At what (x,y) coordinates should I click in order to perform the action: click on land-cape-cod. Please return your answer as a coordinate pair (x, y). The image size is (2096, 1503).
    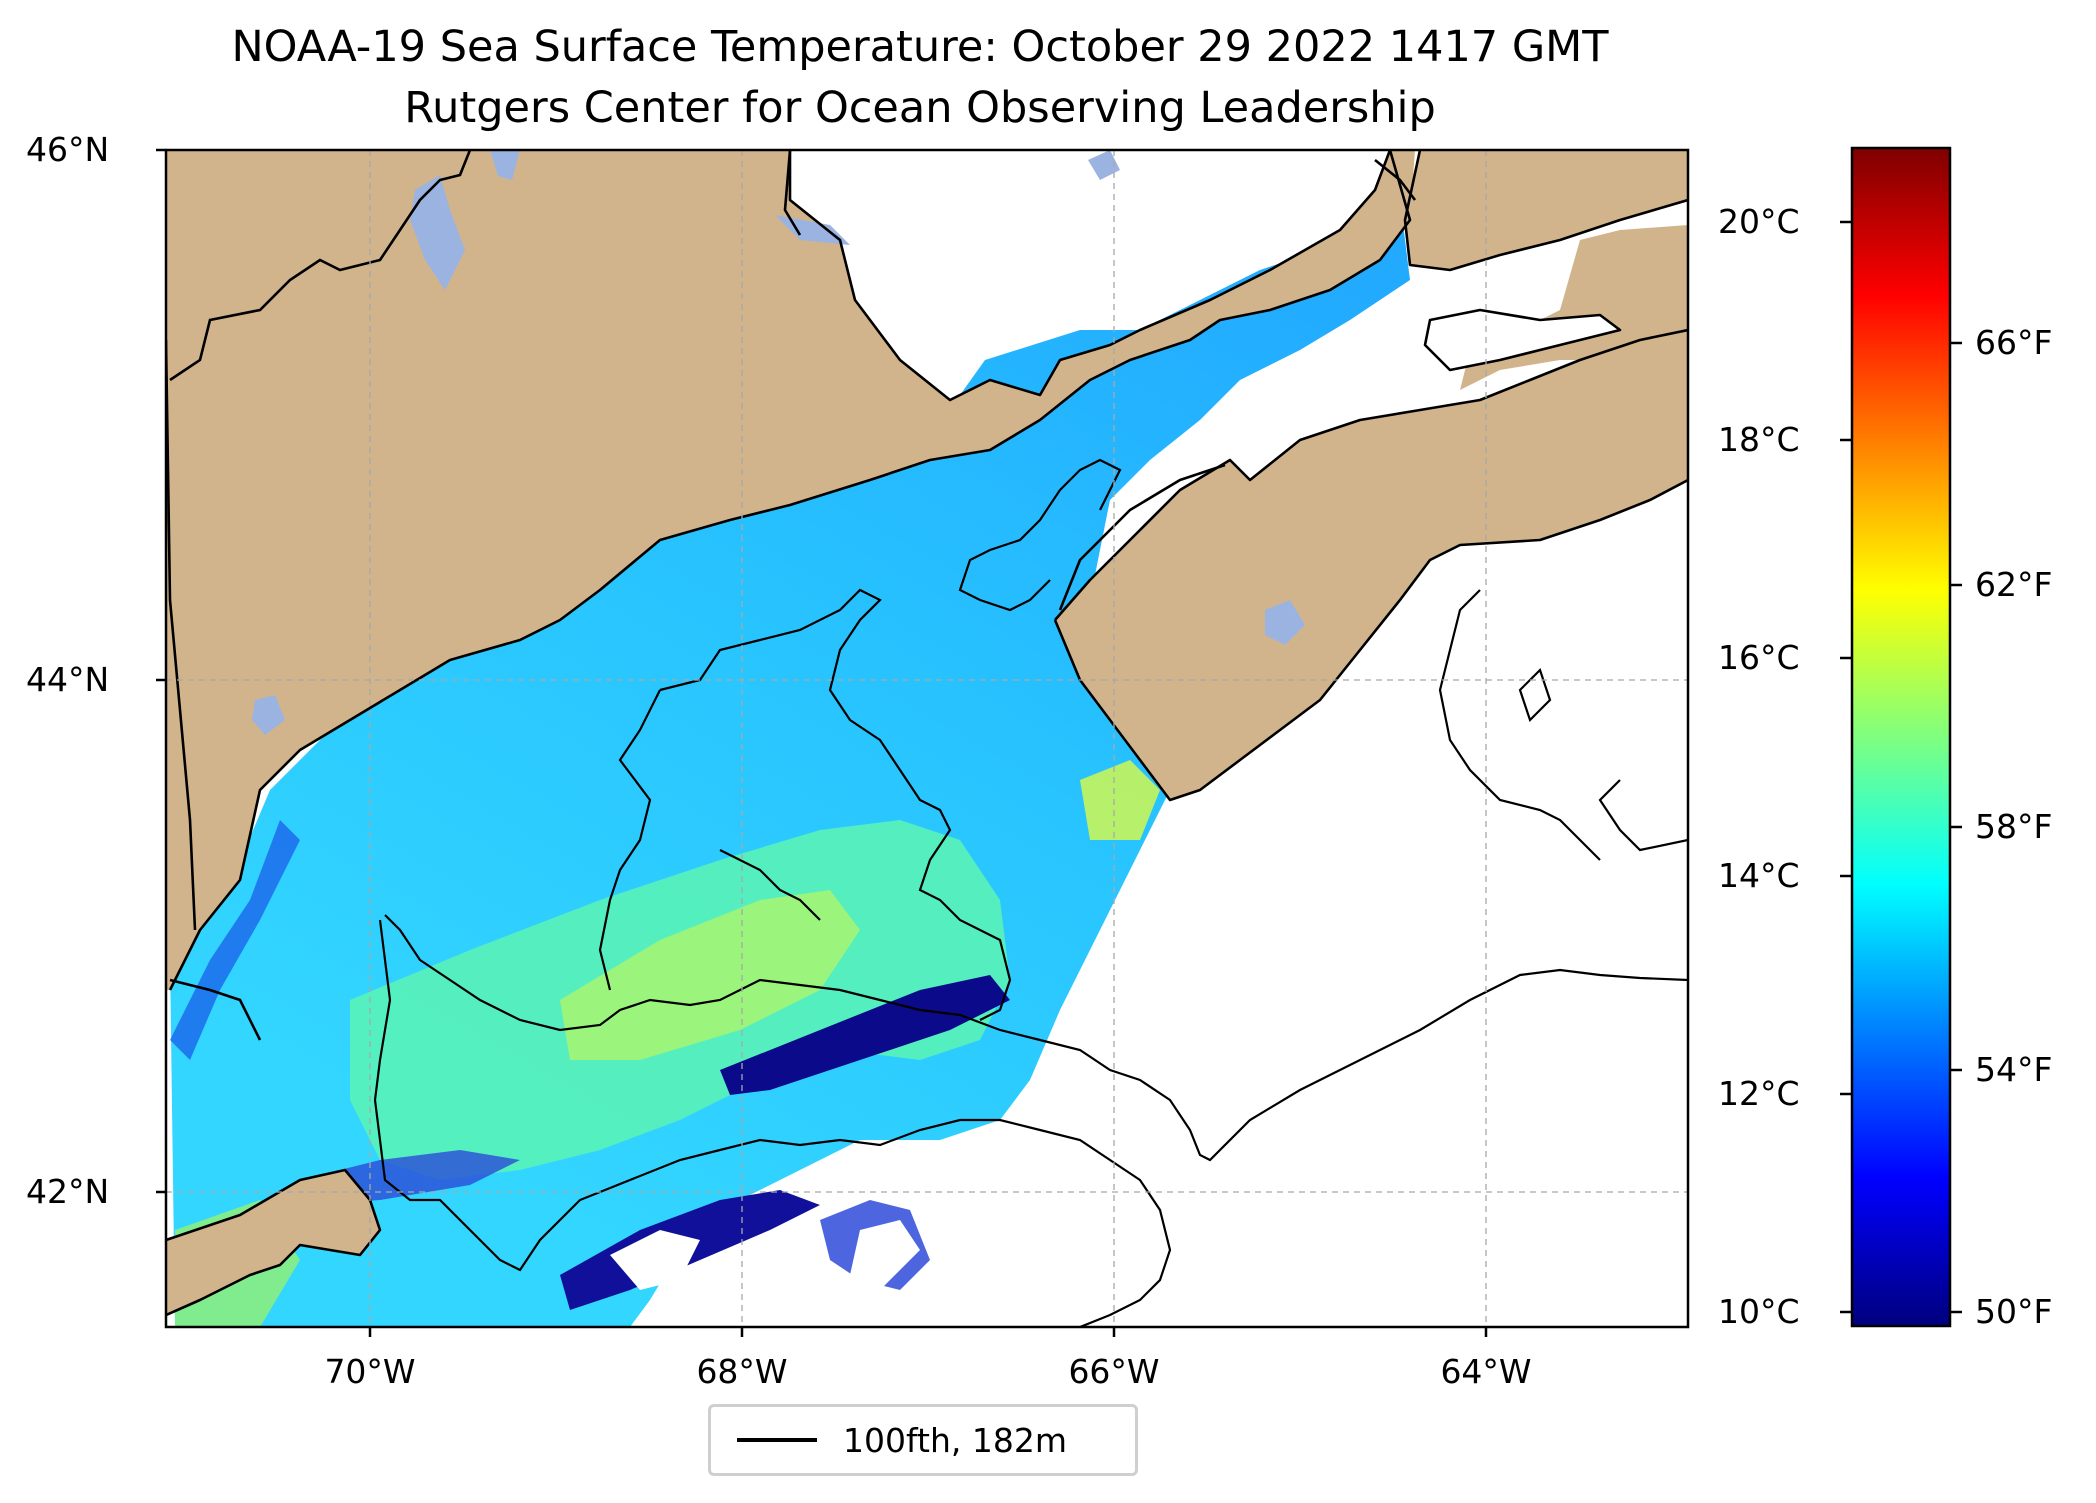
    Looking at the image, I should click on (273, 1242).